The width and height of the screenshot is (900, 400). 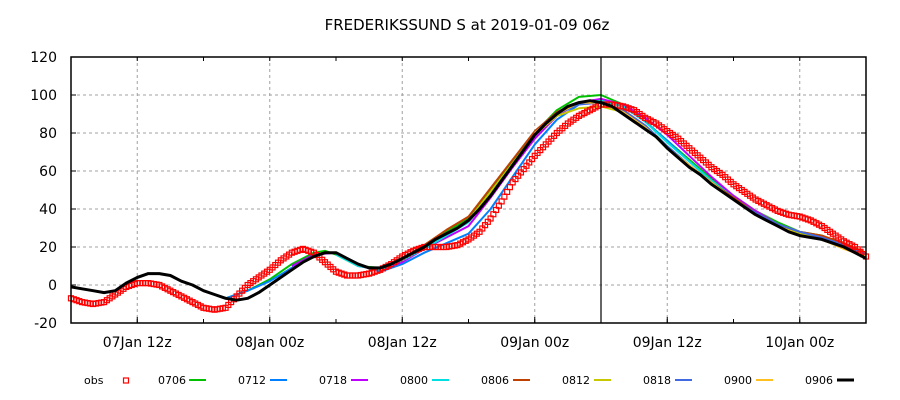 I want to click on x-tick-label: 09Jan 00z, so click(x=534, y=343).